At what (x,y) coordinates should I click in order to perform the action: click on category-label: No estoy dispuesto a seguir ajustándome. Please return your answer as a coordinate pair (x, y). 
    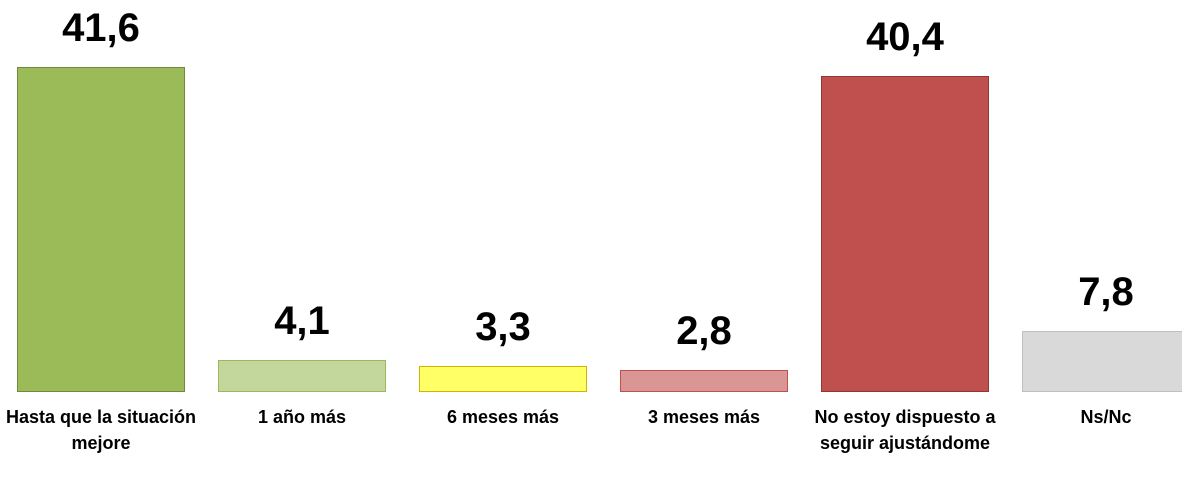
    Looking at the image, I should click on (905, 430).